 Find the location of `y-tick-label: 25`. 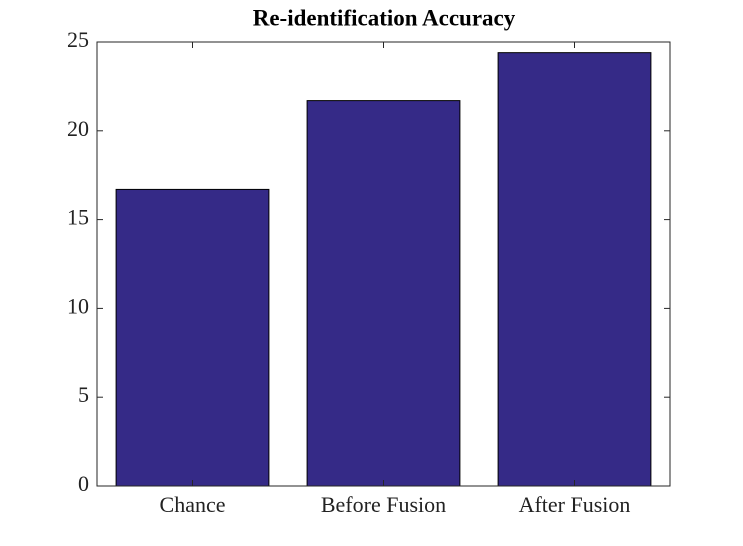

y-tick-label: 25 is located at coordinates (78, 39).